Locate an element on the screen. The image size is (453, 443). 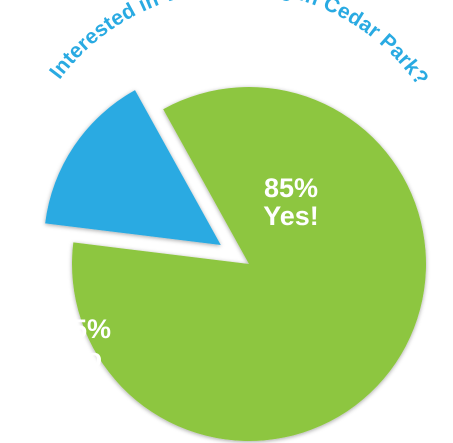
slice-label-yes: 85% Yes! is located at coordinates (291, 202).